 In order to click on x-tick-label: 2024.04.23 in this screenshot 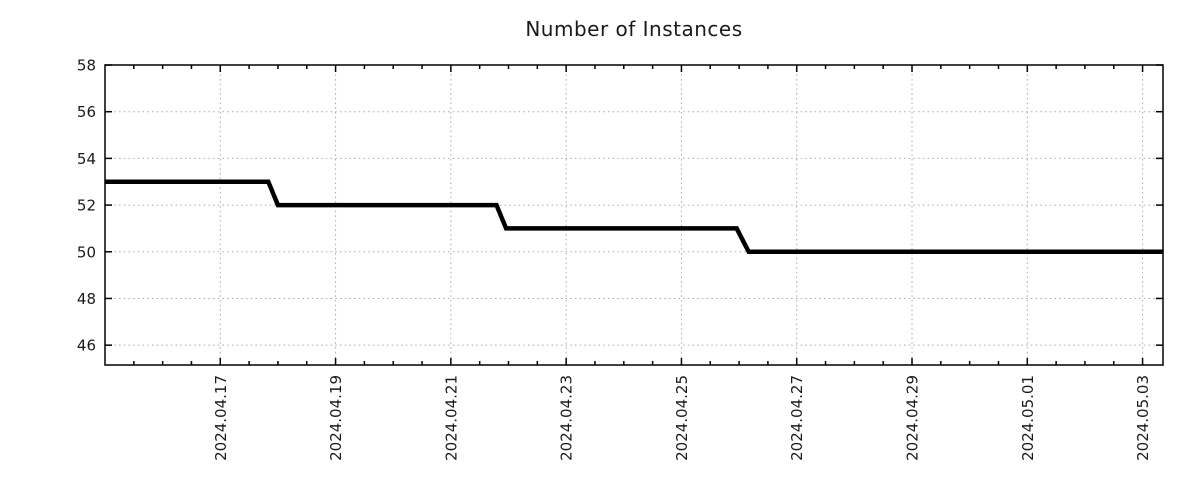, I will do `click(567, 418)`.